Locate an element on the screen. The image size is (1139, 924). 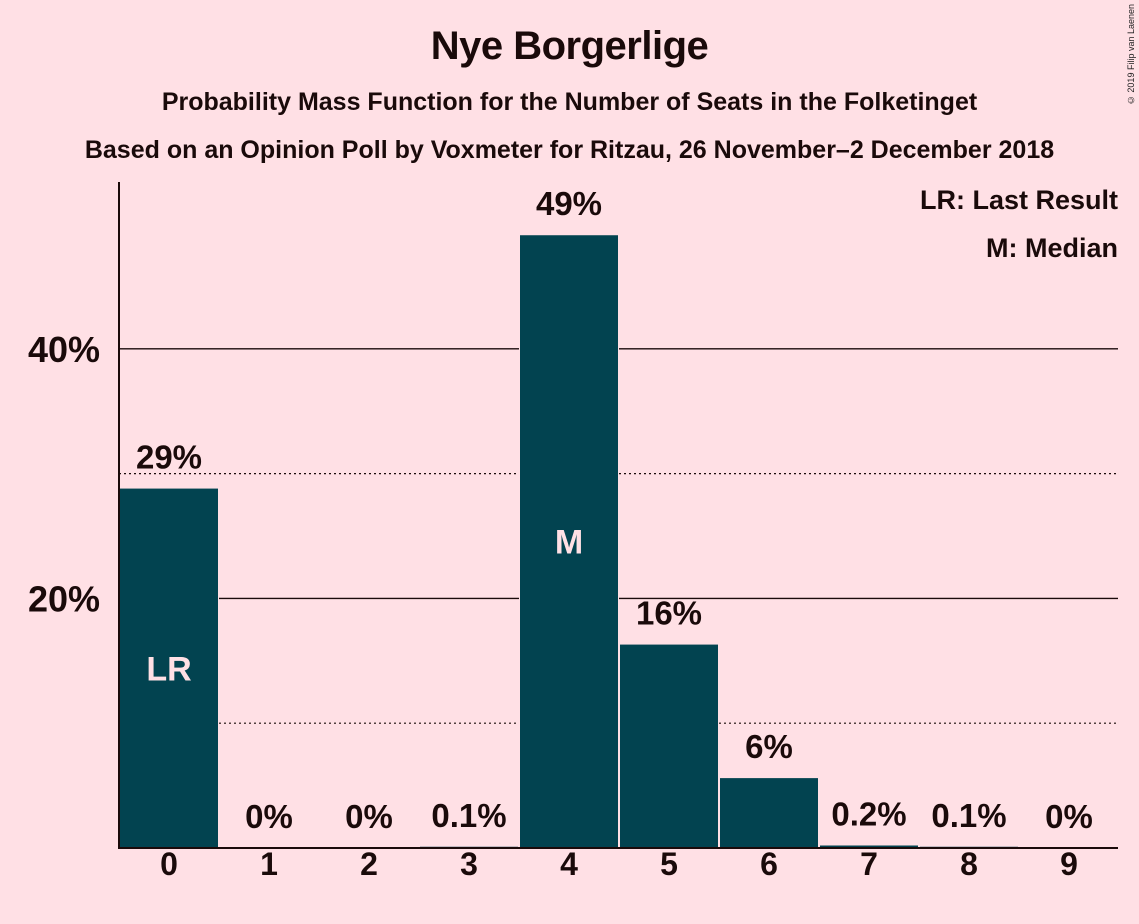
x-tick-label: 2 is located at coordinates (369, 864).